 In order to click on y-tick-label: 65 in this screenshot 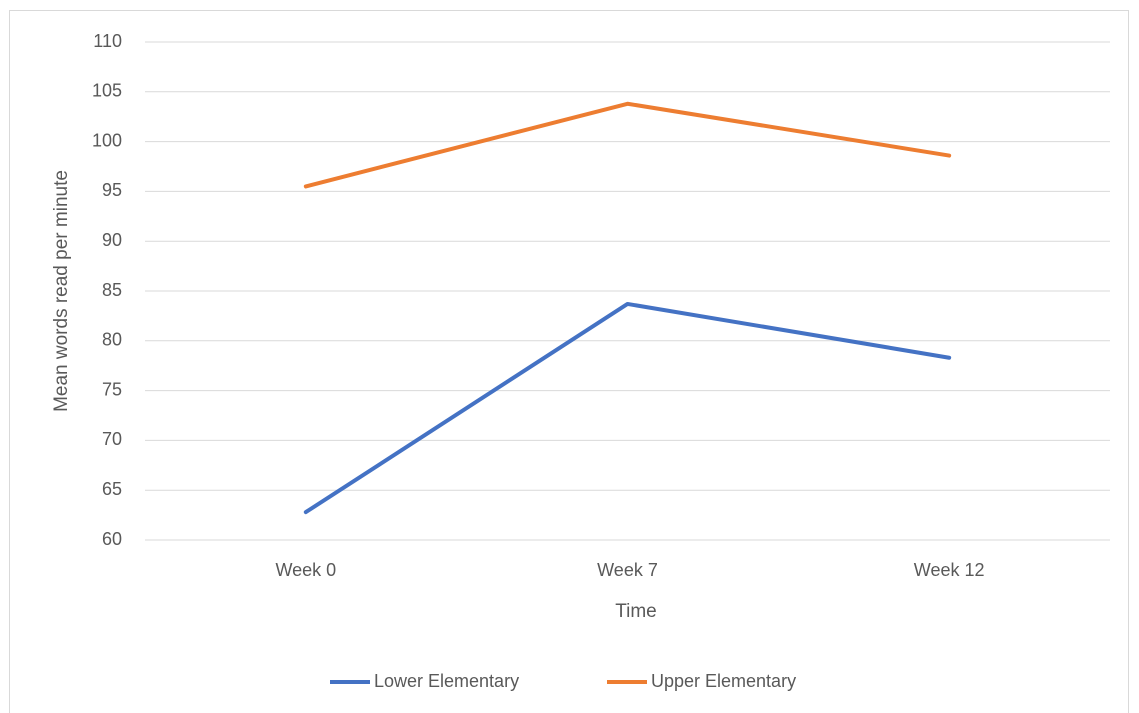, I will do `click(112, 489)`.